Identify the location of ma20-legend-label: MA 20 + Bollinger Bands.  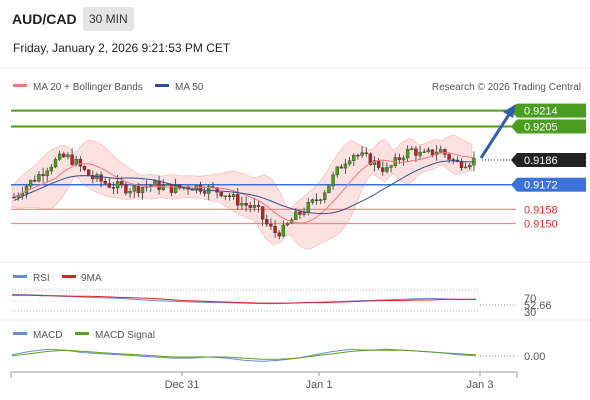
(88, 87).